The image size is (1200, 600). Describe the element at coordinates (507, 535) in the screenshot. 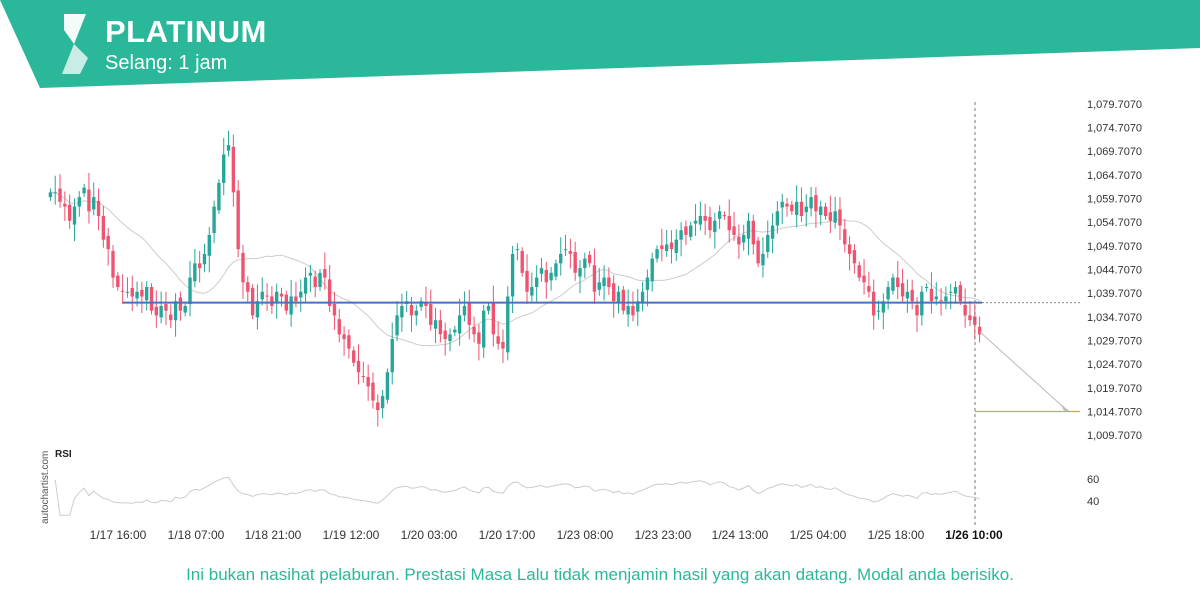

I see `x-tick-label: 1/20 17:00` at that location.